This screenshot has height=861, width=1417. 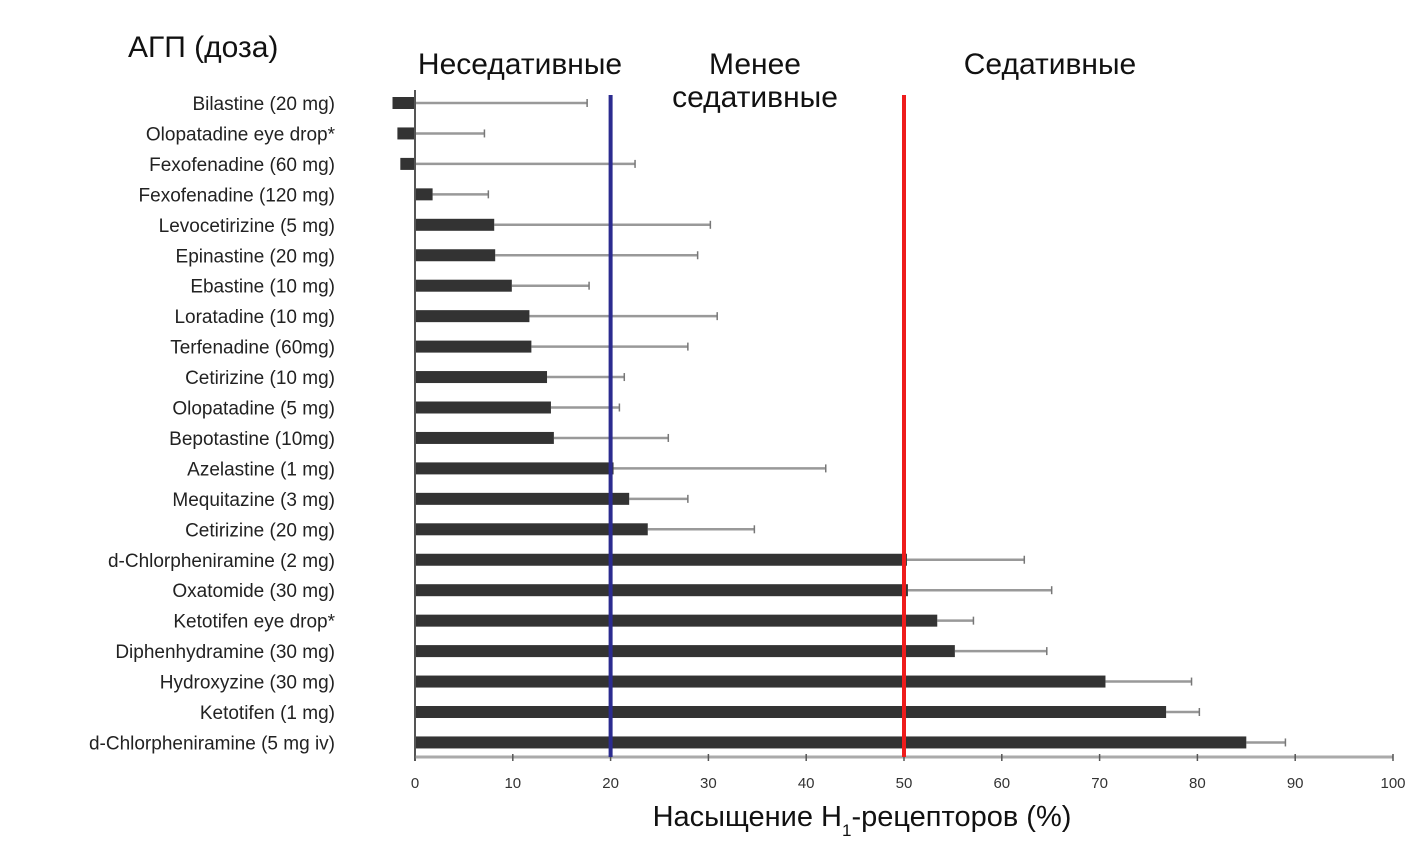 I want to click on category-label: Terfenadine (60mg), so click(x=252, y=348).